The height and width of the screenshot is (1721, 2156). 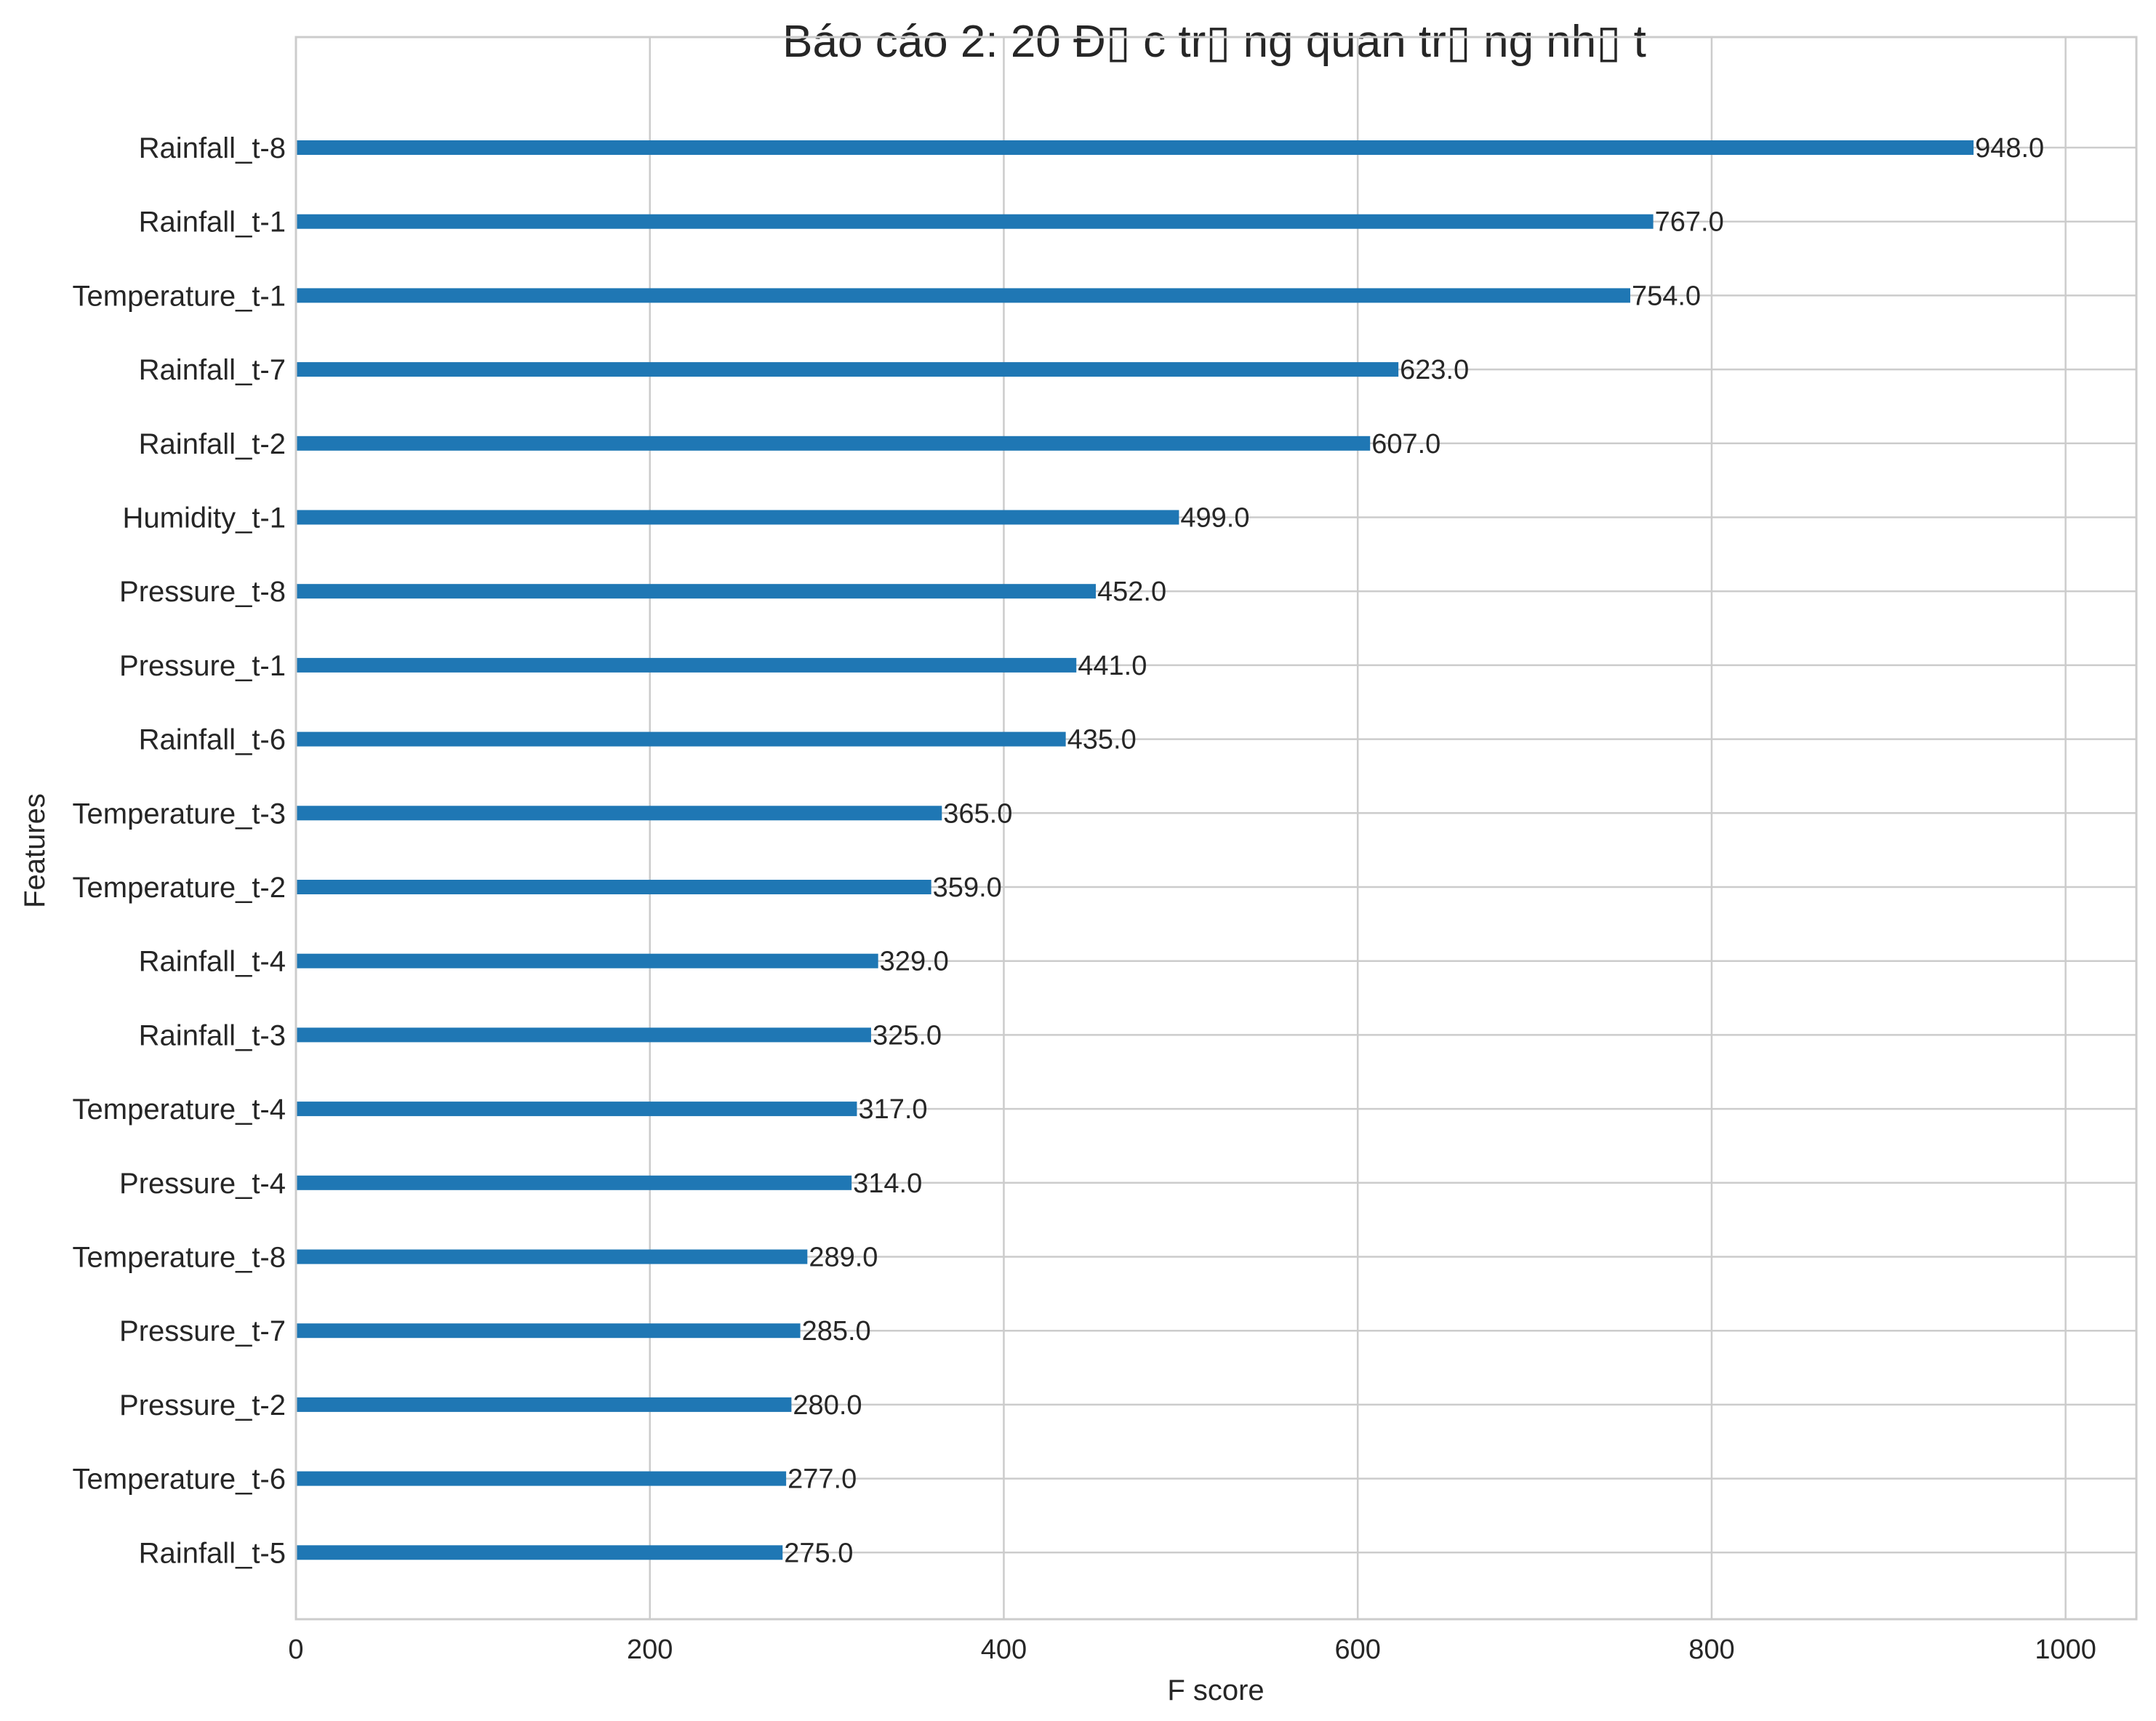 What do you see at coordinates (202, 1184) in the screenshot?
I see `y-tick-label: Pressure_t-4` at bounding box center [202, 1184].